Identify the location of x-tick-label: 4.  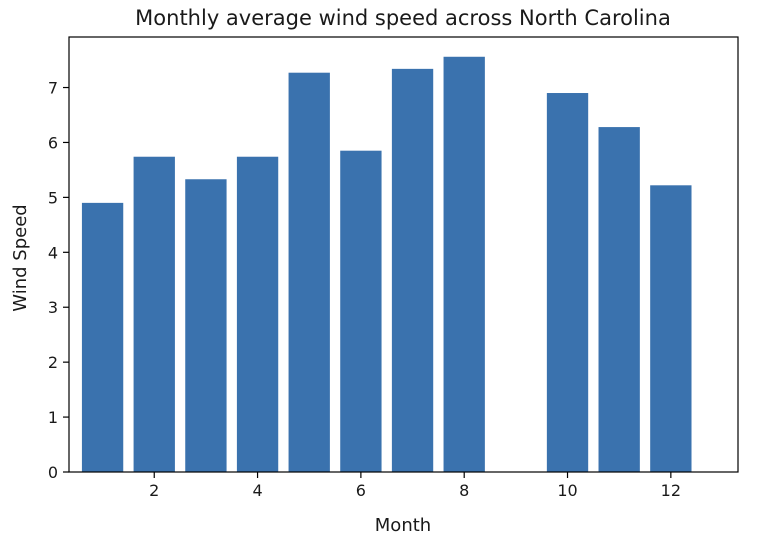
(257, 490).